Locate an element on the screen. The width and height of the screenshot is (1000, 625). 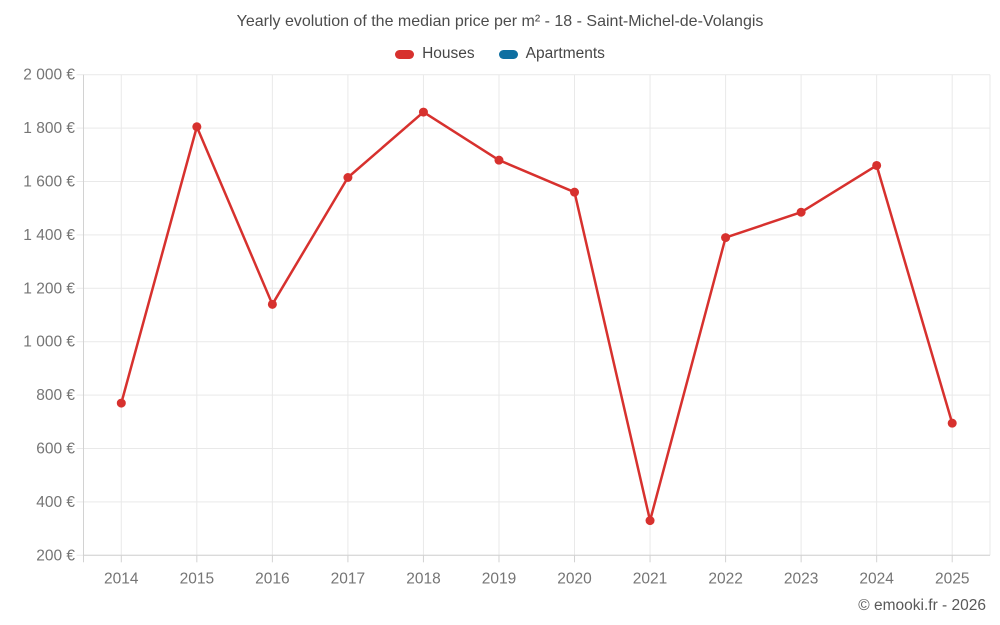
x-tick-label: 2022 is located at coordinates (725, 578).